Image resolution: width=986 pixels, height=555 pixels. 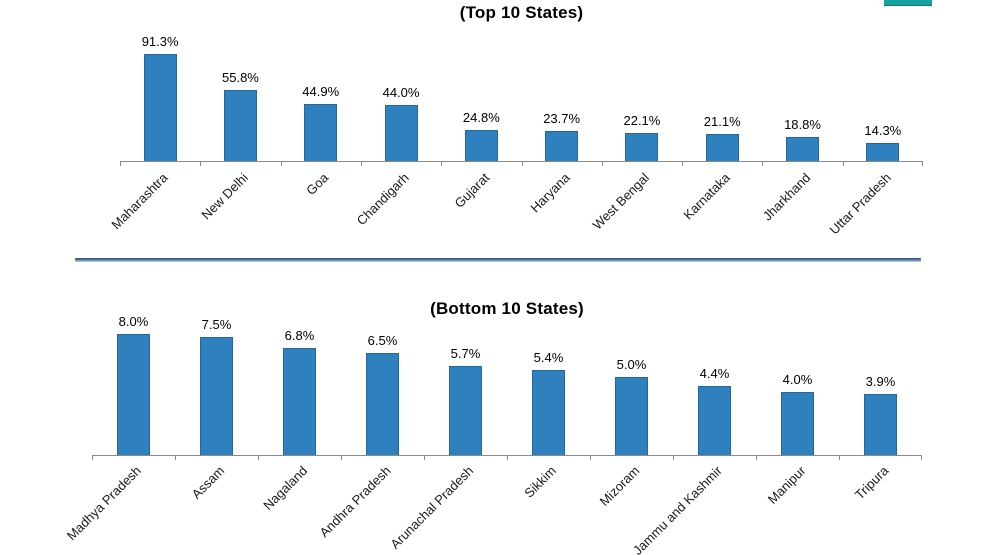 I want to click on category-label: Uttar Pradesh, so click(x=860, y=204).